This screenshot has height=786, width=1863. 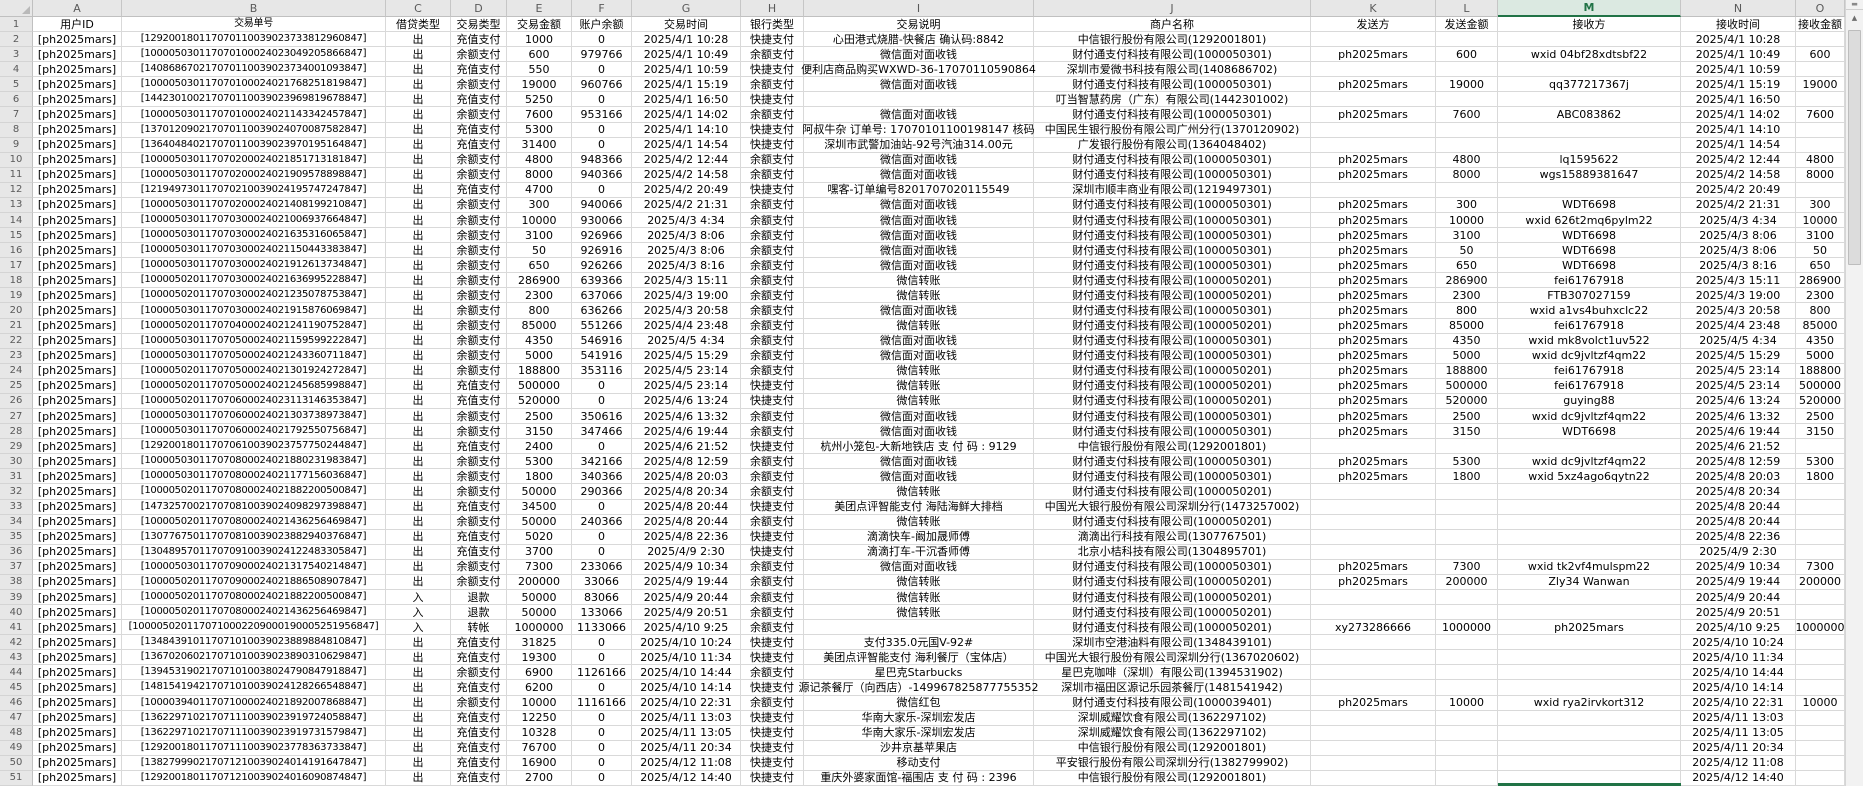 What do you see at coordinates (16, 522) in the screenshot?
I see `row-header-34: 34` at bounding box center [16, 522].